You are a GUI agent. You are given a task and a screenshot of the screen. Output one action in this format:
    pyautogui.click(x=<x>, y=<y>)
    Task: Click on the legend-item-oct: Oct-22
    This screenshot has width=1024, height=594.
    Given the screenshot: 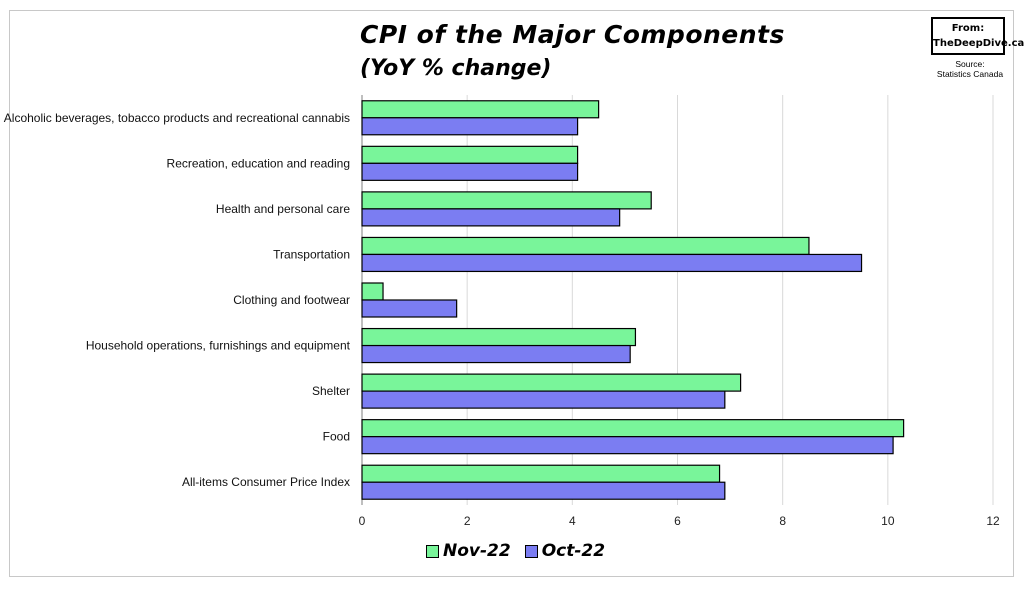 What is the action you would take?
    pyautogui.click(x=565, y=551)
    